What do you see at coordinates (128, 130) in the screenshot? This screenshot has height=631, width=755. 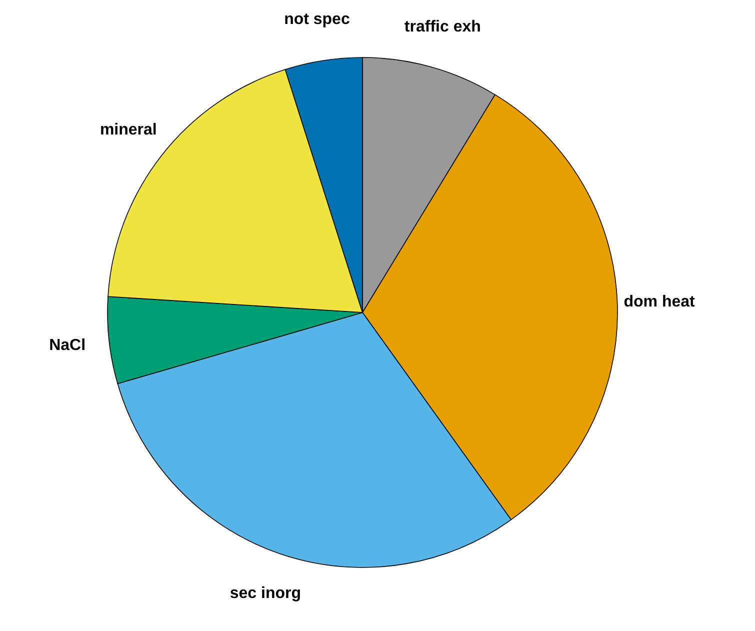 I see `slice-label: mineral` at bounding box center [128, 130].